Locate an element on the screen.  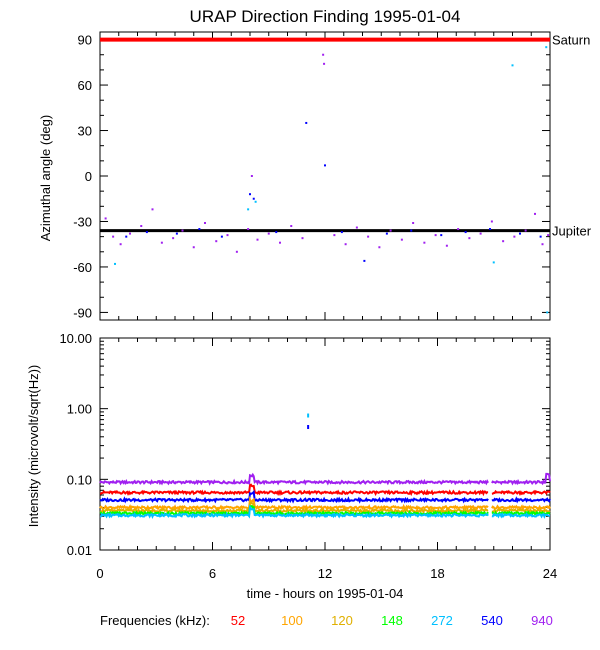
legend-freq-272: 272 is located at coordinates (442, 620).